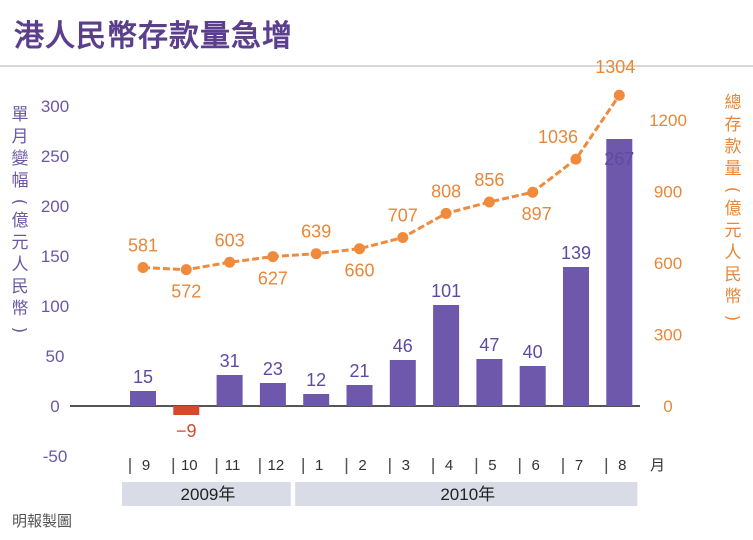 This screenshot has width=753, height=540. Describe the element at coordinates (55, 106) in the screenshot. I see `left-tick-label: 300` at that location.